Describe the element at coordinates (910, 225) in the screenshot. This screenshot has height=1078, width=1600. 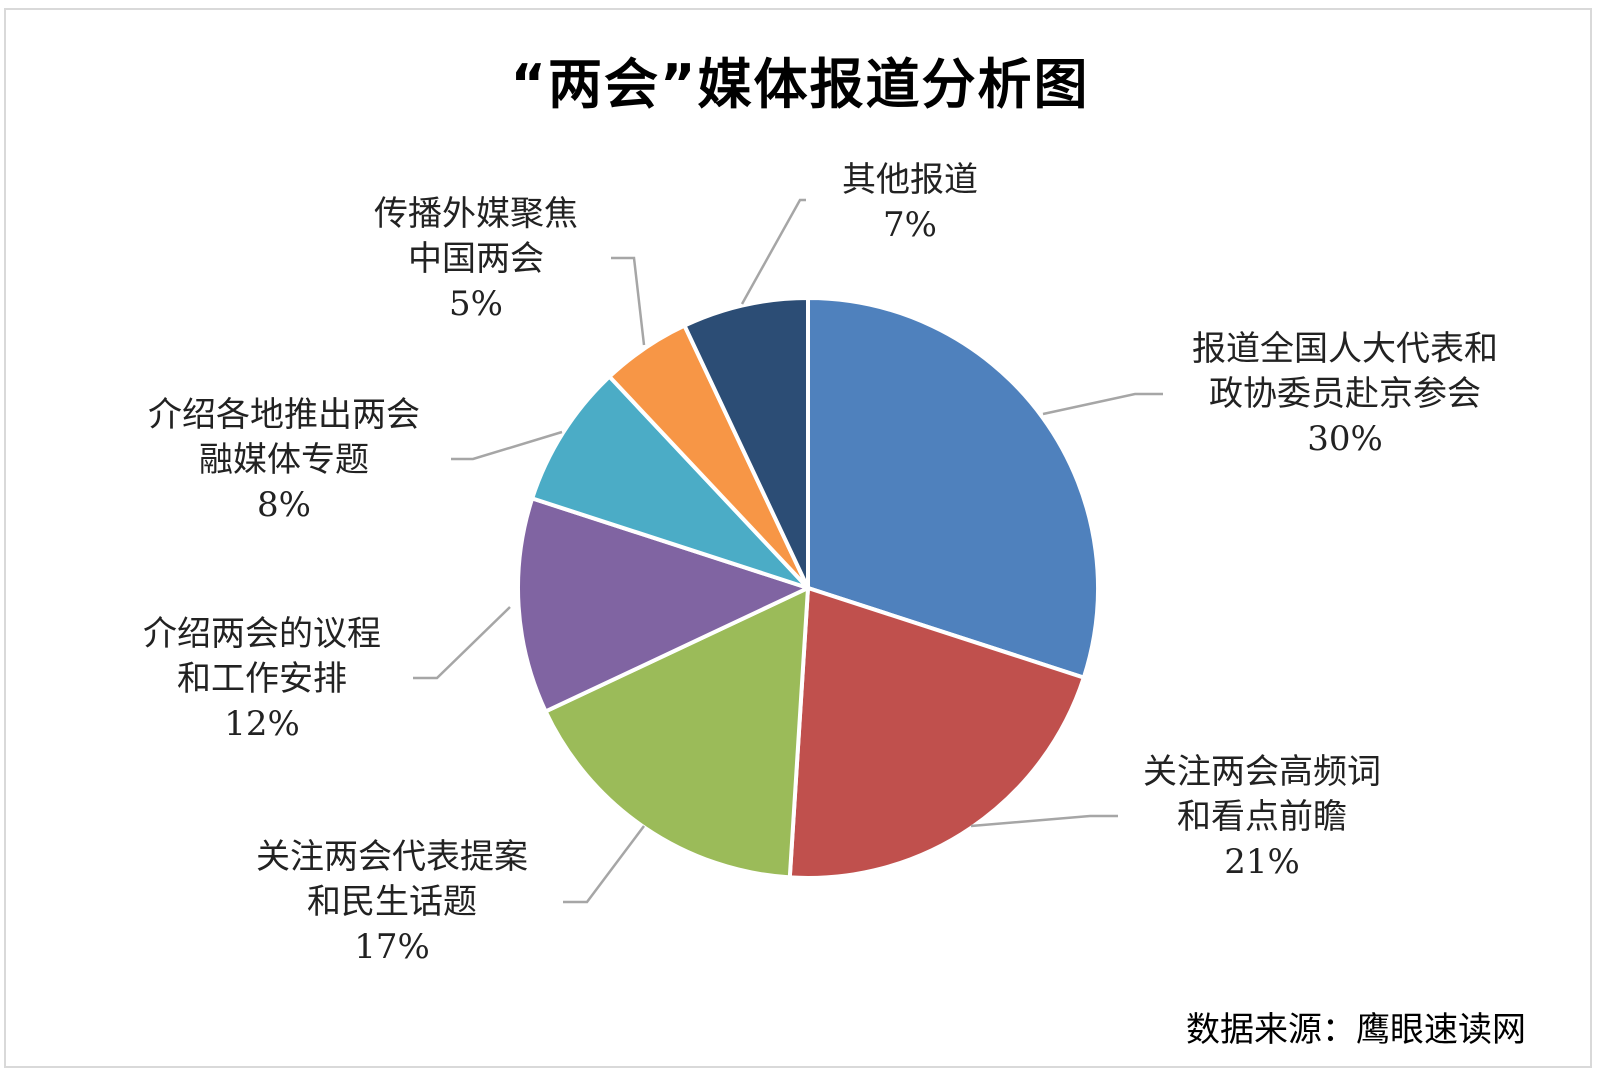
I see `slice-percent: 7%` at that location.